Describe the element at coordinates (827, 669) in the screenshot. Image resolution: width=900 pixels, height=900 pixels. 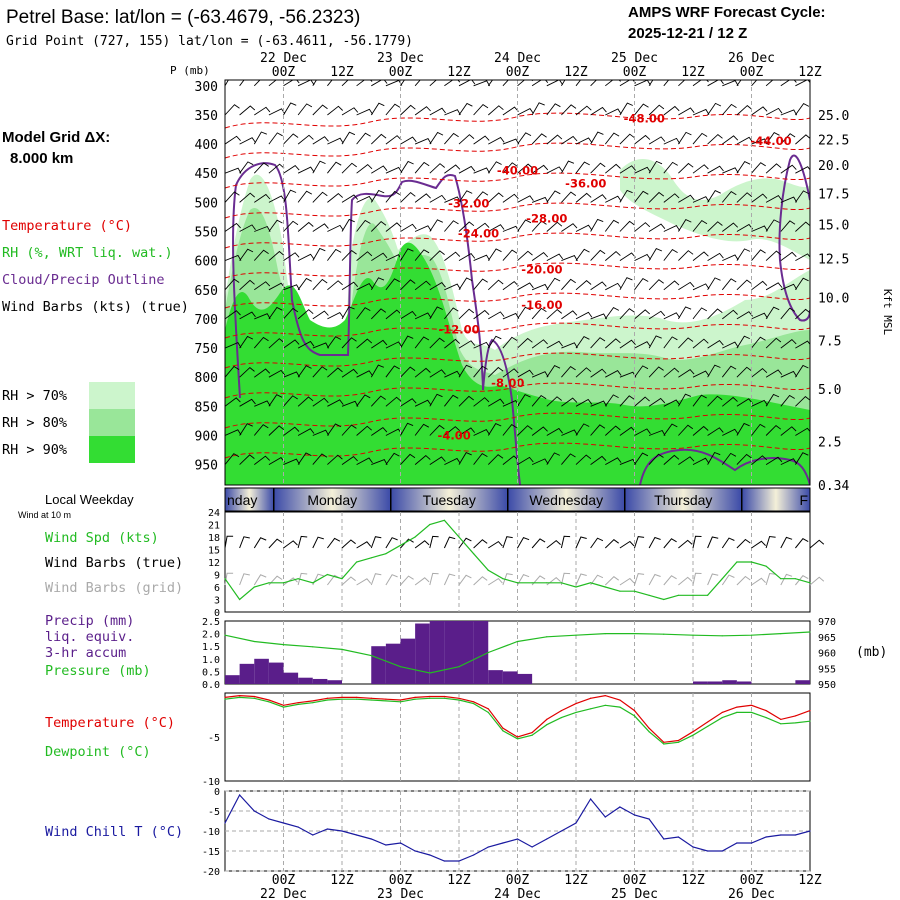
I see `pressure-tick-label: 955` at that location.